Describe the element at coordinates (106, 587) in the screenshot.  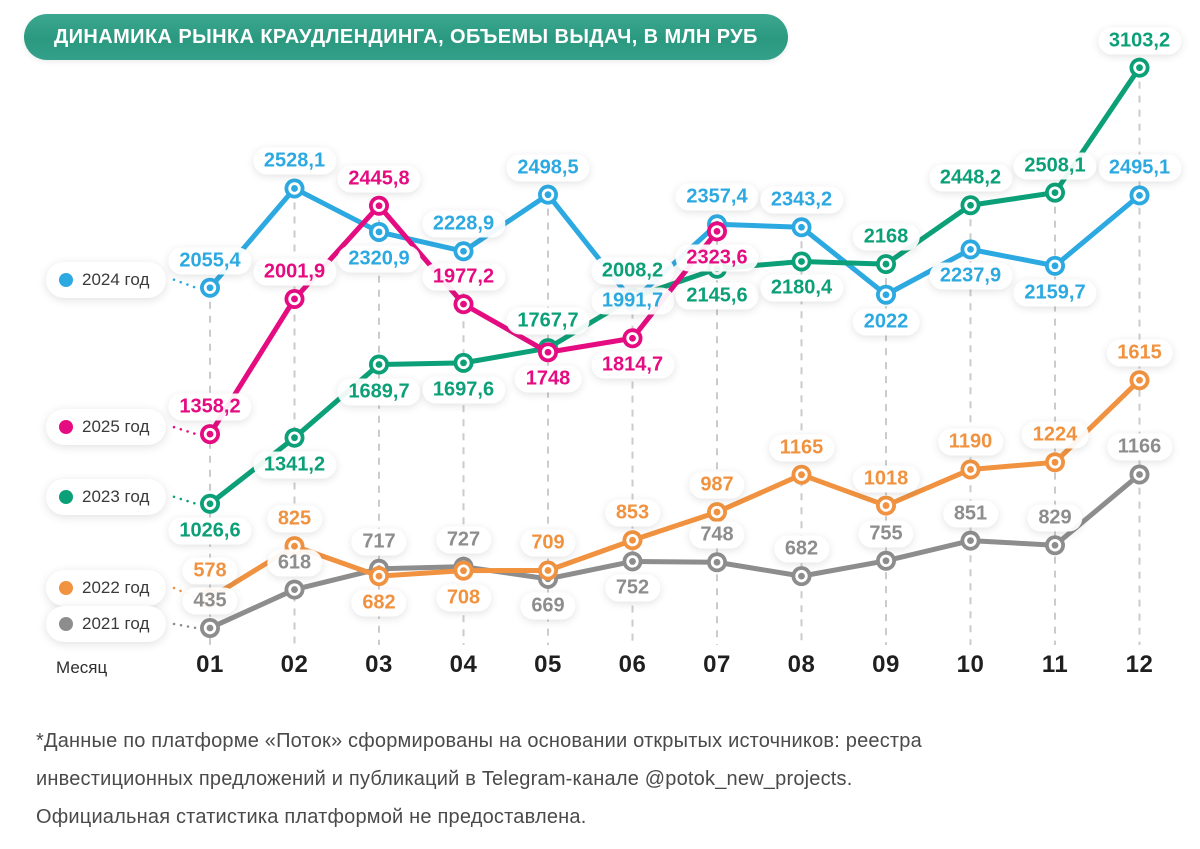
I see `legend-item-2022: 2022 год` at that location.